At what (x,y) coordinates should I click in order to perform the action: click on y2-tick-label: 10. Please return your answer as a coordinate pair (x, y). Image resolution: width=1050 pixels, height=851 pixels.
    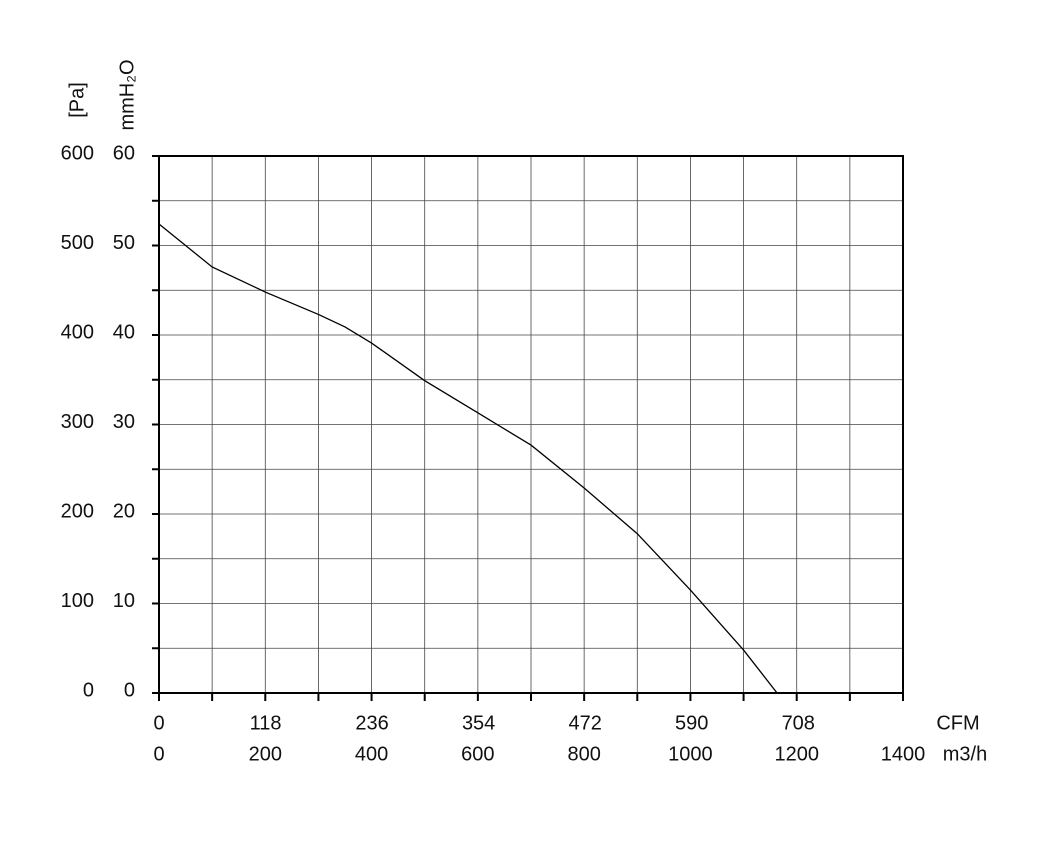
    Looking at the image, I should click on (124, 601).